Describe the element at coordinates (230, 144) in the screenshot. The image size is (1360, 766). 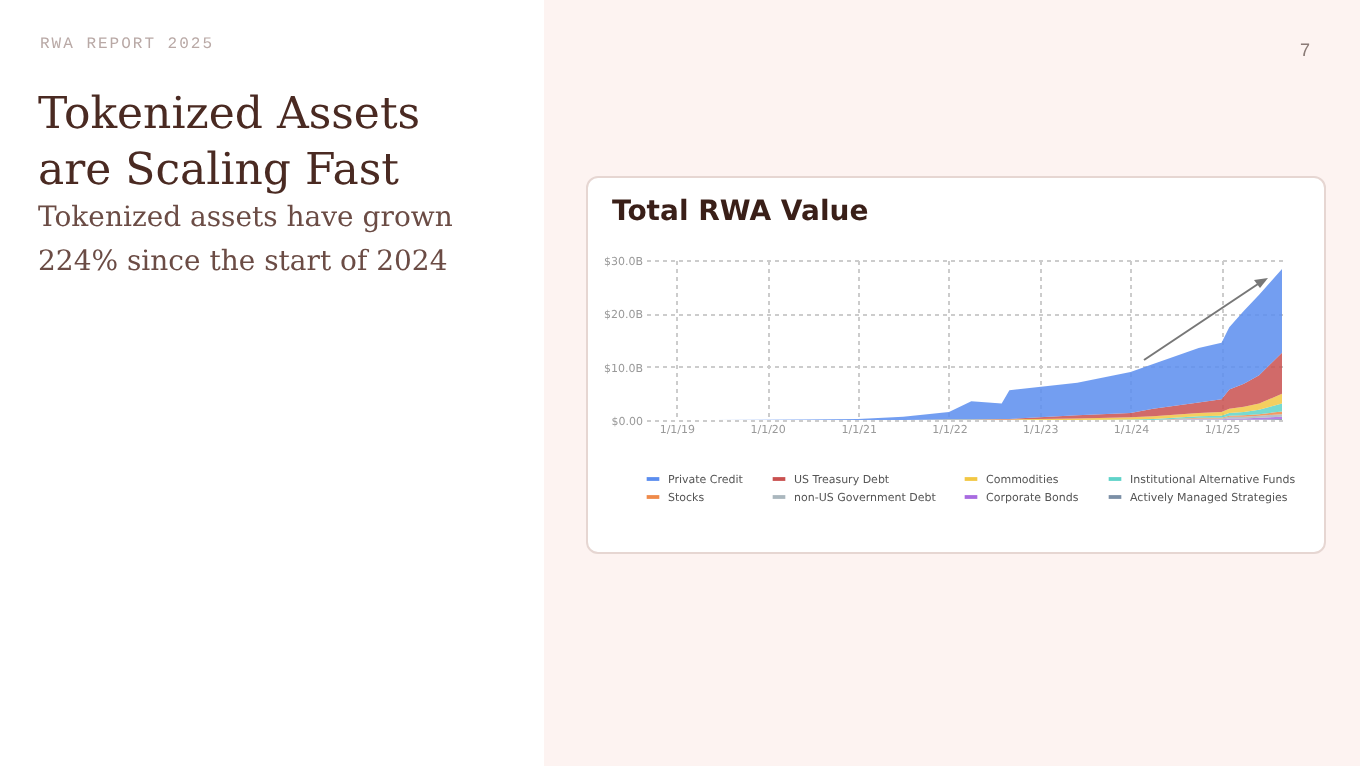
I see `text: Tokenized Assets are Scaling Fast` at that location.